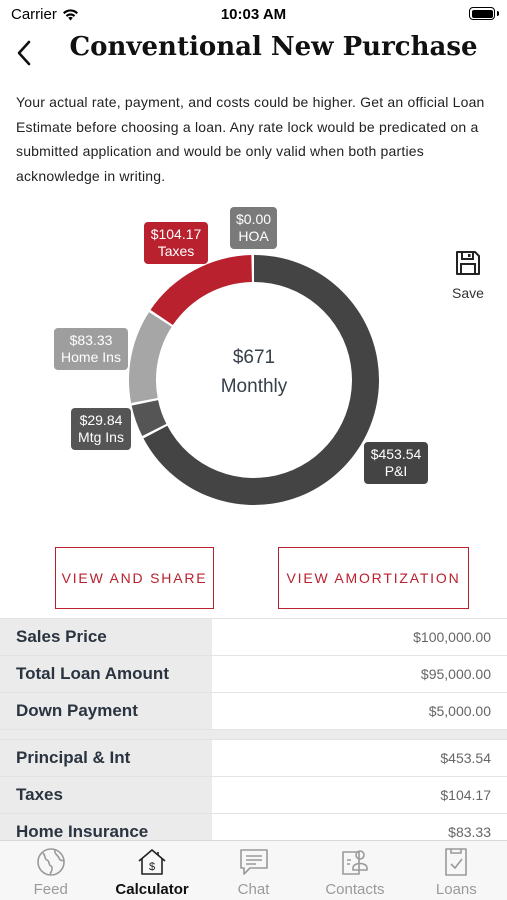 The image size is (507, 900). I want to click on row-value: $95,000.00, so click(359, 674).